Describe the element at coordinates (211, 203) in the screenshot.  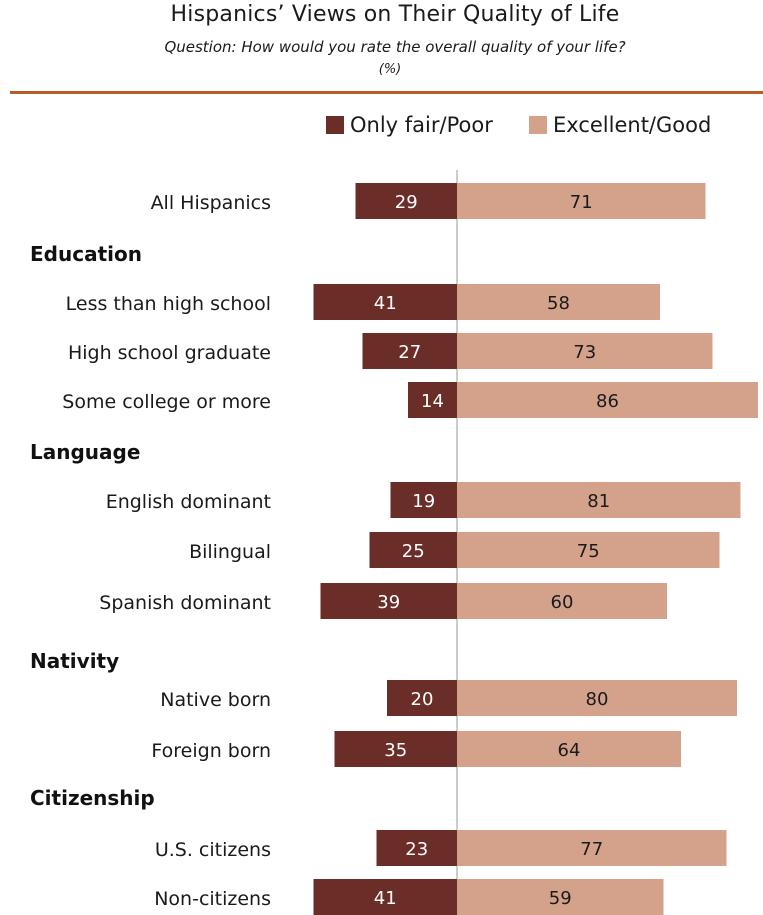
I see `row-label-all-hispanics: All Hispanics` at that location.